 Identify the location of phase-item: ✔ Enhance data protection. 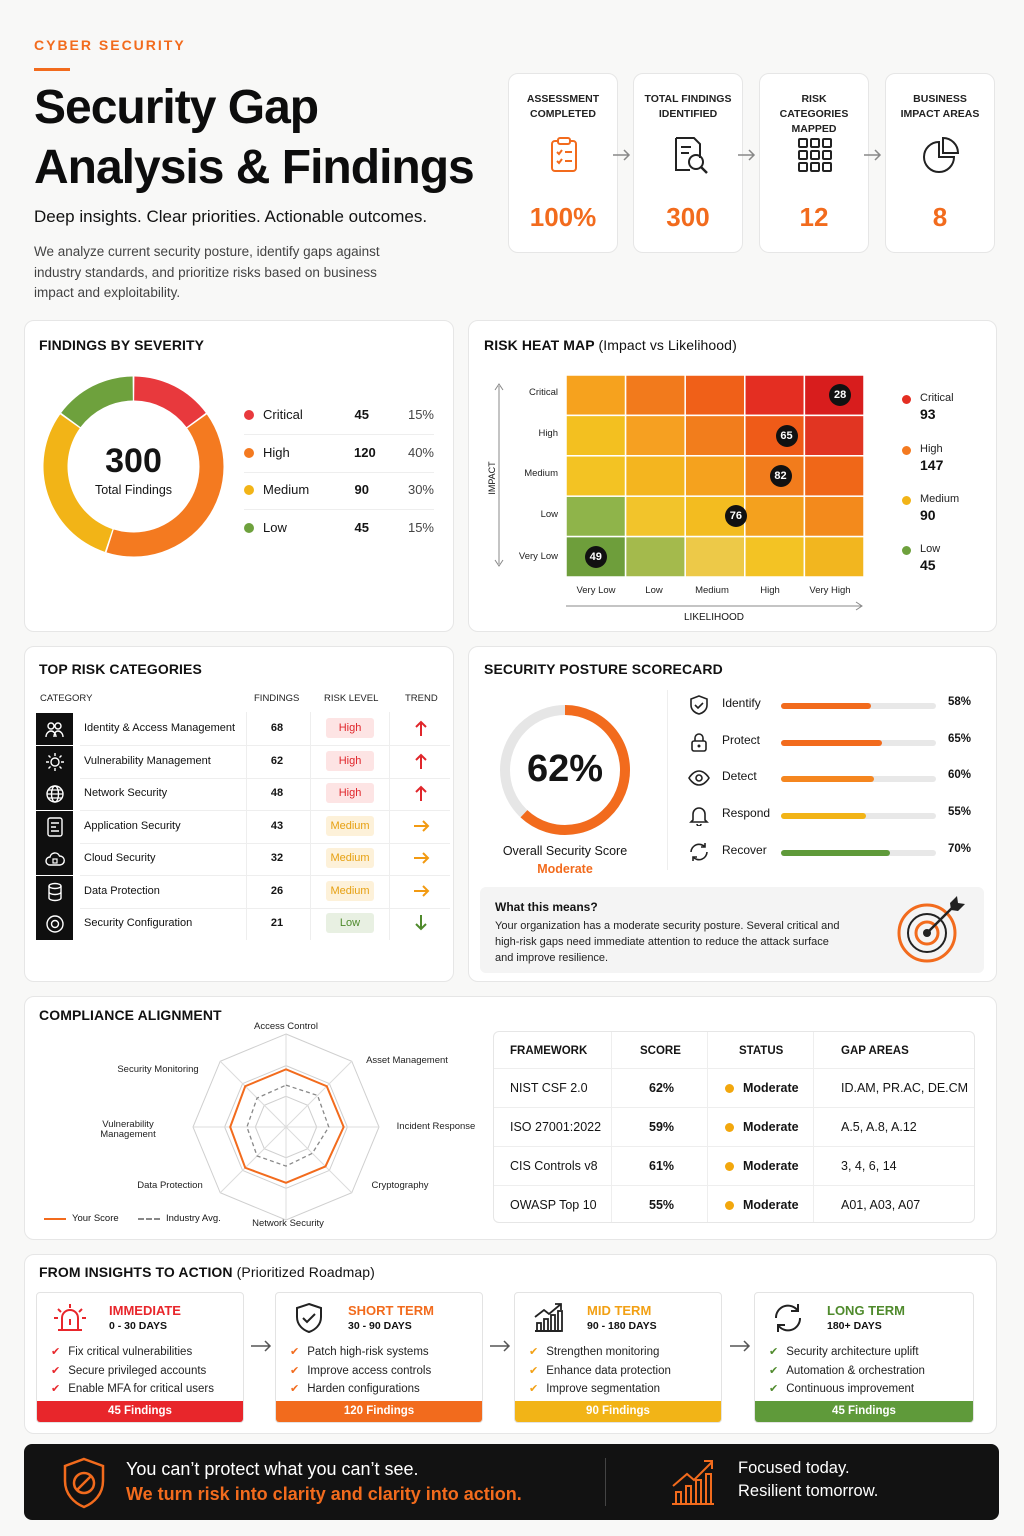
(600, 1371).